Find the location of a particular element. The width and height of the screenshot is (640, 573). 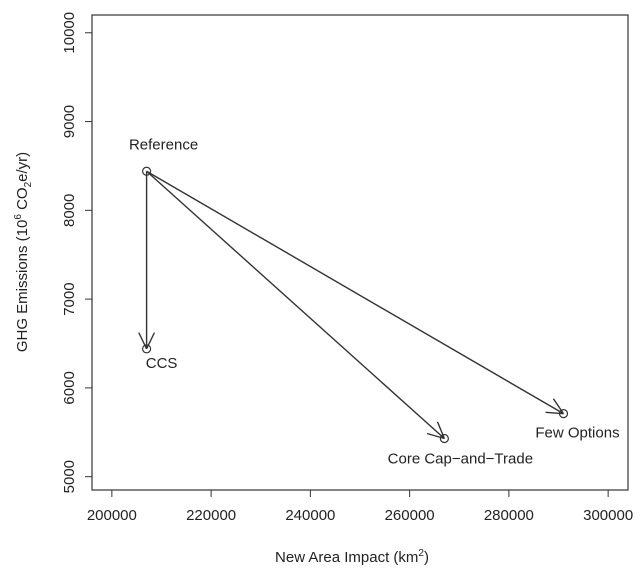

x-tick-label: 200000 is located at coordinates (112, 515).